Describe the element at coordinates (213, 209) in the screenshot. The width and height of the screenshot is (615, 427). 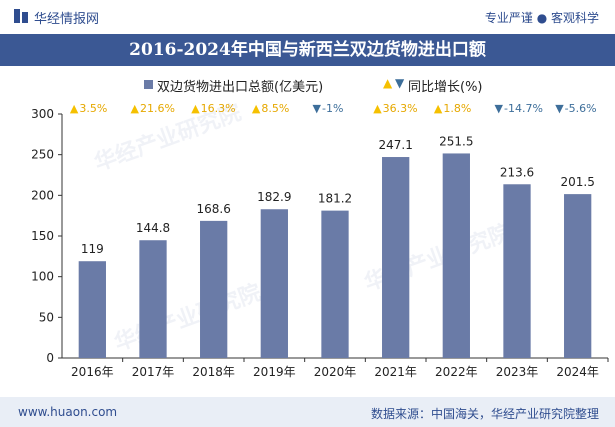
I see `bar-value-label: 168.6` at that location.